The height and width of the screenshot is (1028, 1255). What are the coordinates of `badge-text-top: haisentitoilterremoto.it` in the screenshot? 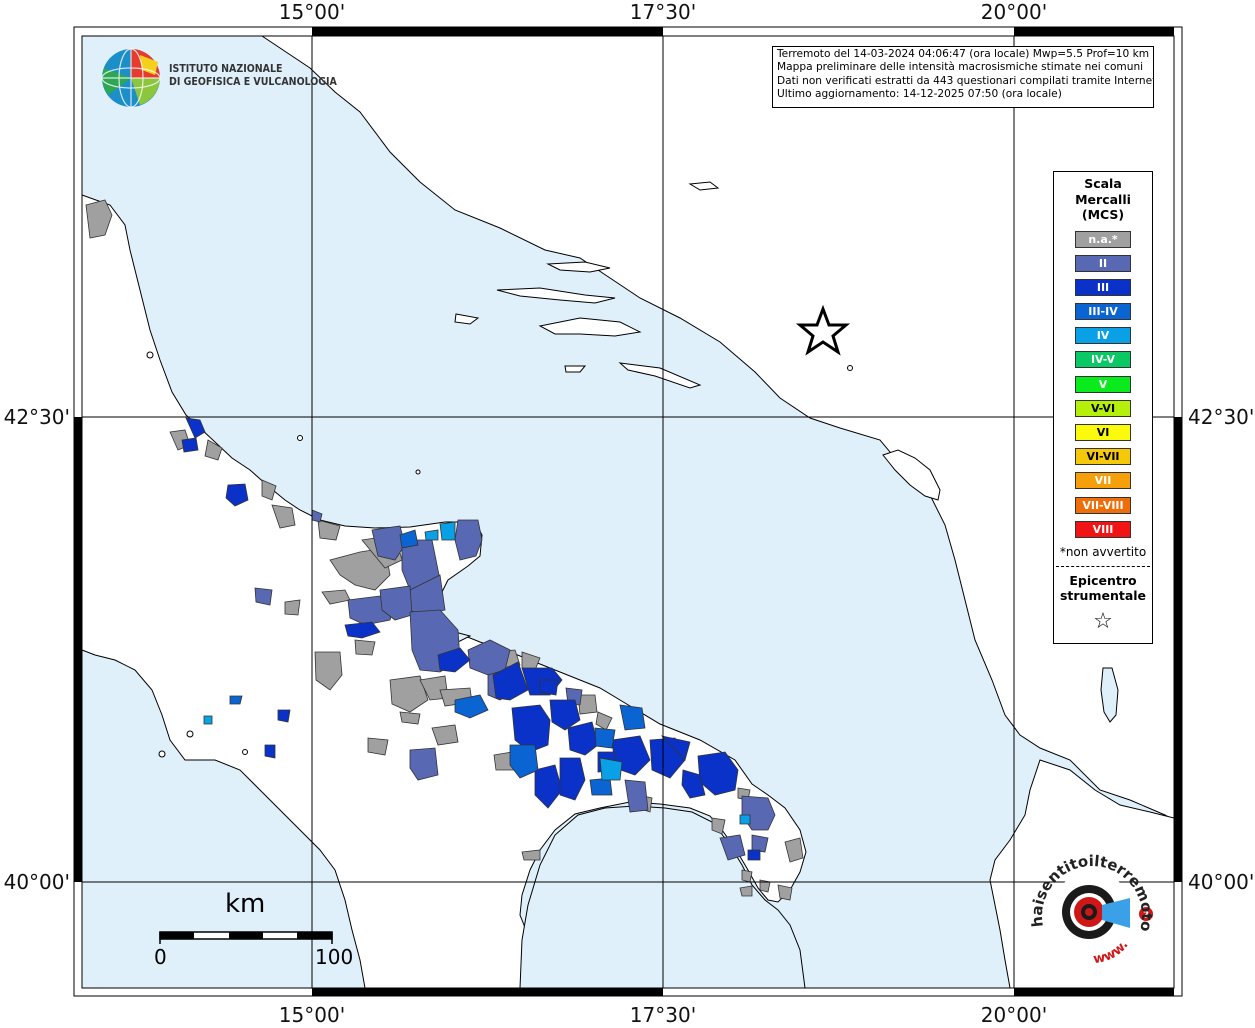 It's located at (1092, 892).